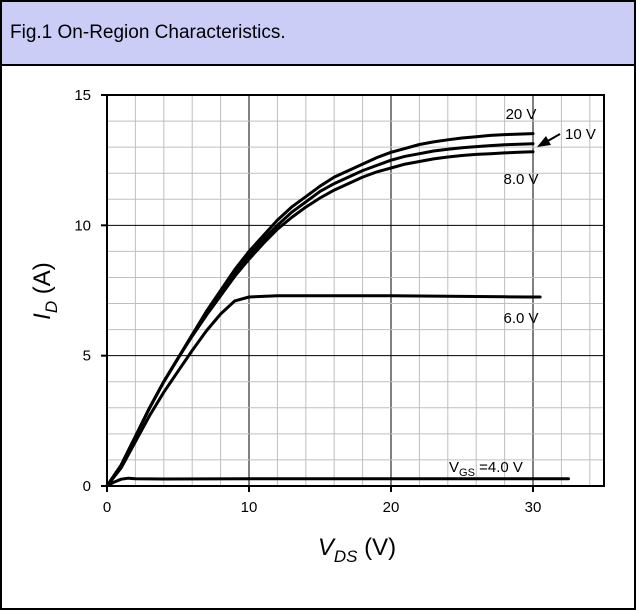 This screenshot has height=610, width=636. Describe the element at coordinates (522, 292) in the screenshot. I see `annotations: 20 V 10 V 8.0 V 6.0 V VGS =4.0 V` at that location.